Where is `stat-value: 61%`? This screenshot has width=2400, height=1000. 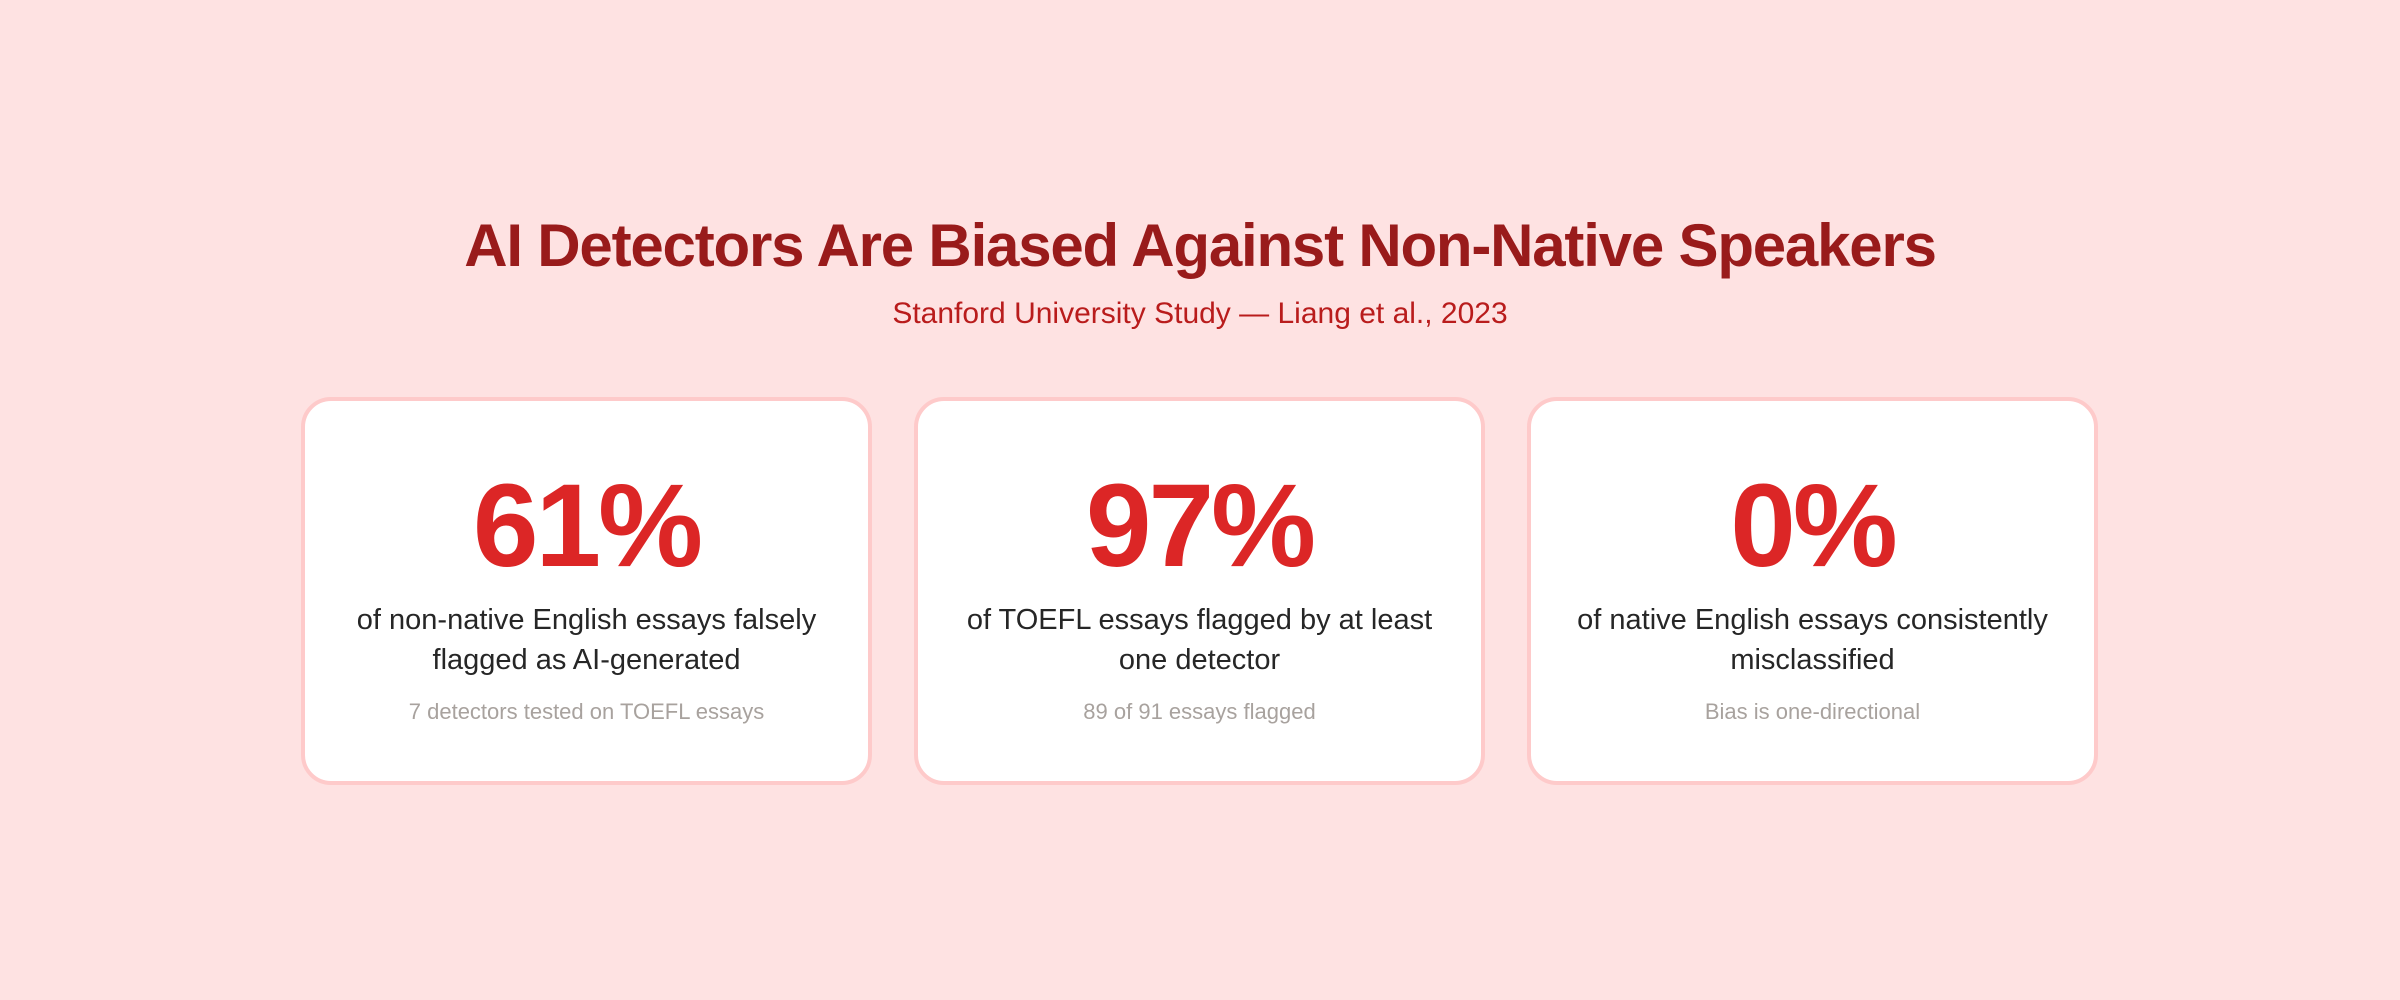 stat-value: 61% is located at coordinates (587, 526).